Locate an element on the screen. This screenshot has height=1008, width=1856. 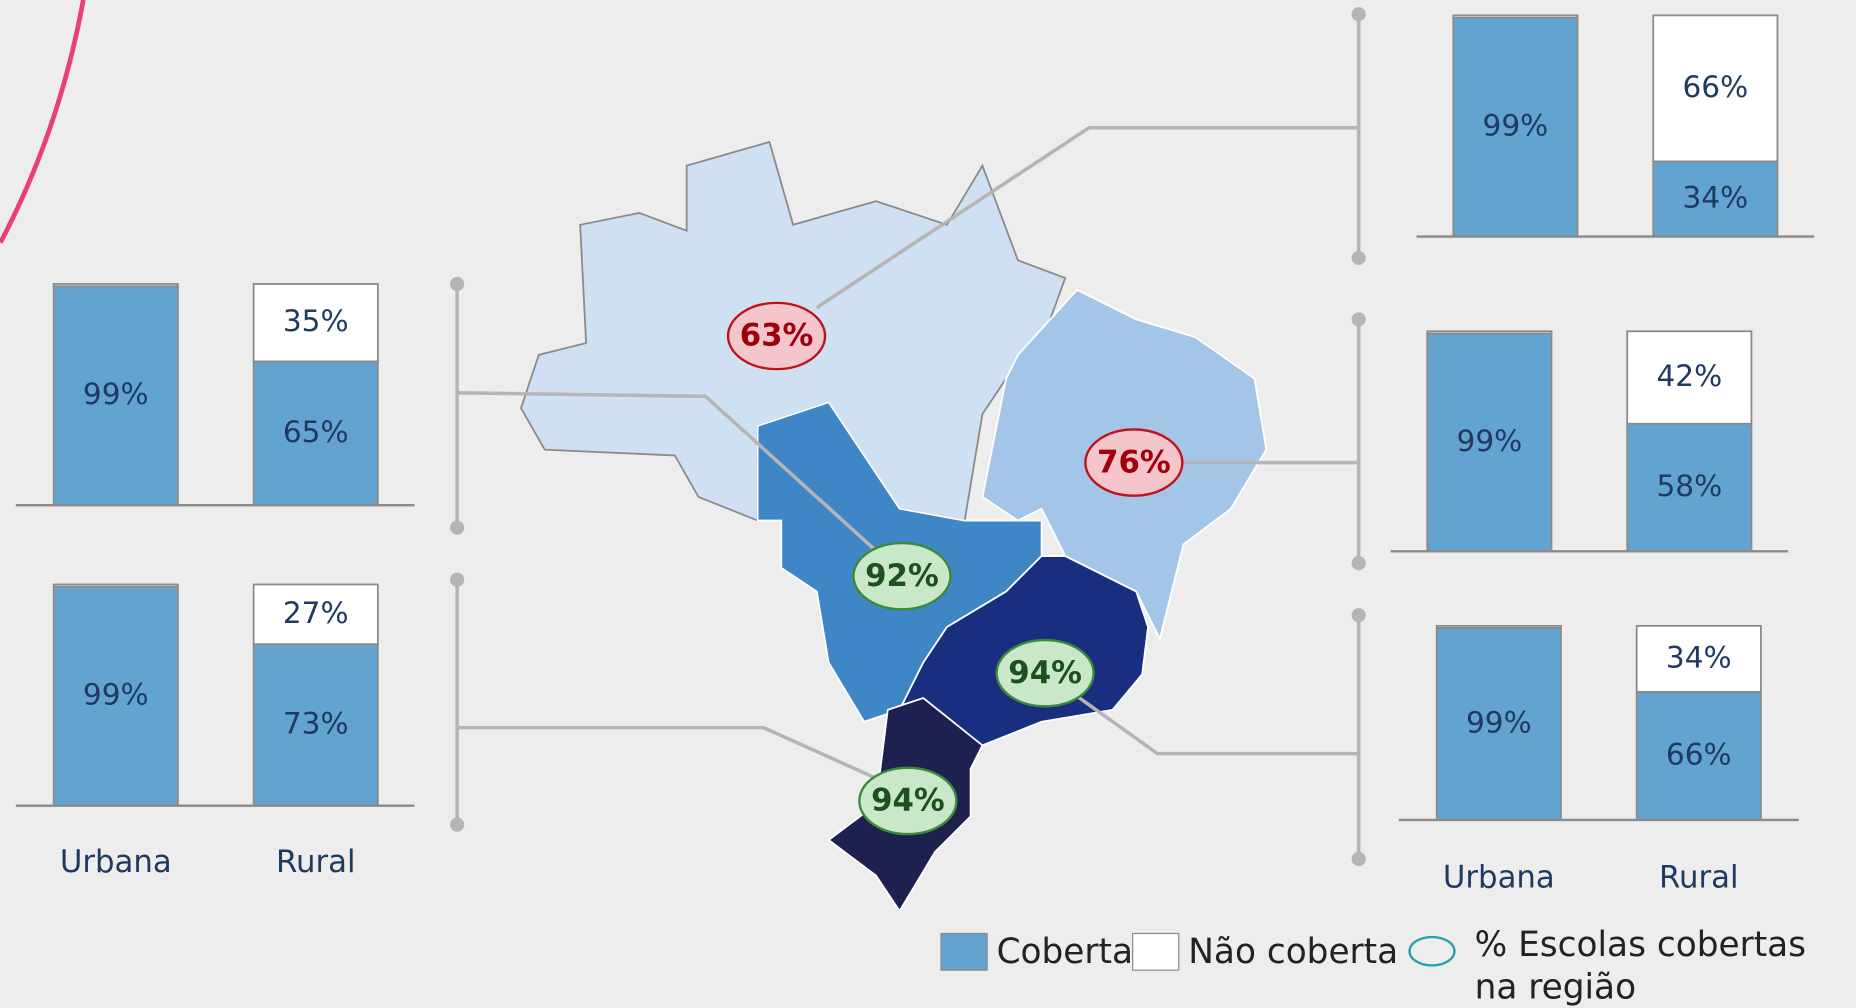
legend-label: % Escolas cobertas na região is located at coordinates (1640, 965).